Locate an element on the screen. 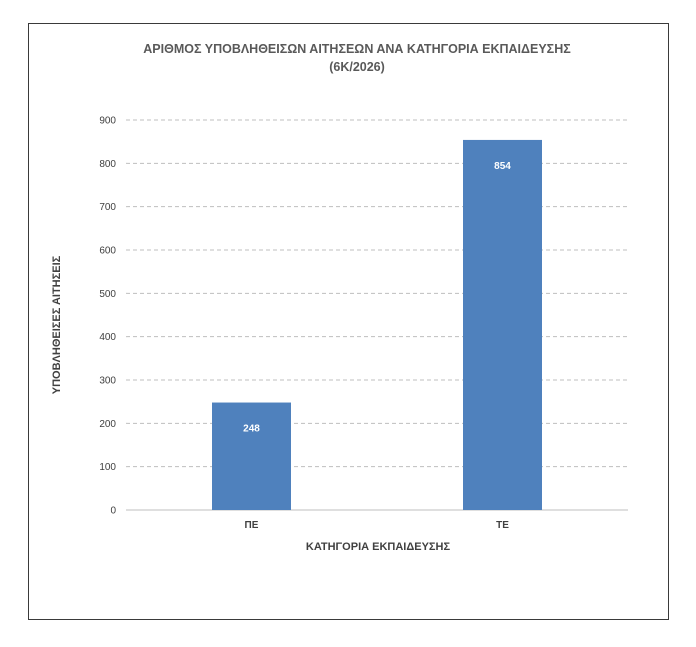 This screenshot has width=696, height=647. x-axis-ticks: ΠΕ ΤΕ is located at coordinates (377, 525).